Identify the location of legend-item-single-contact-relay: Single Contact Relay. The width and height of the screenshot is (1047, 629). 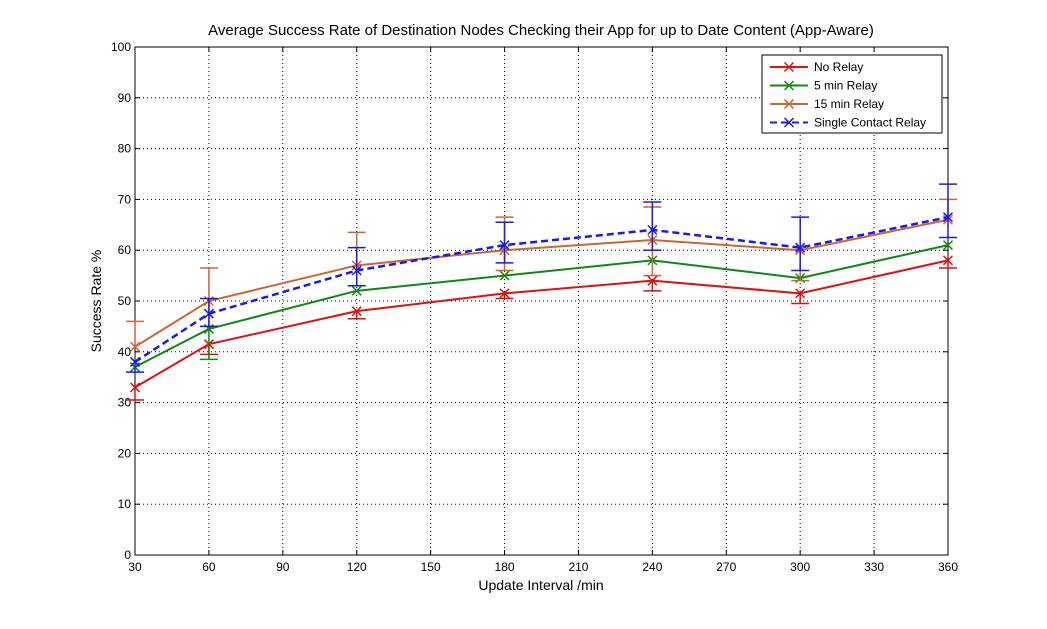
(848, 123).